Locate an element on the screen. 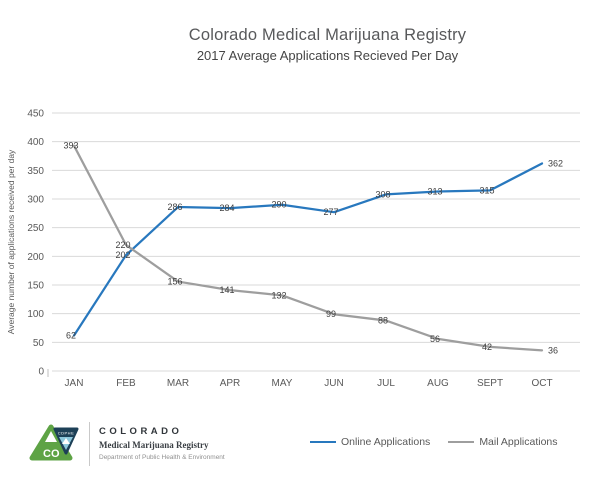  agency-org-name: COLORADO is located at coordinates (141, 431).